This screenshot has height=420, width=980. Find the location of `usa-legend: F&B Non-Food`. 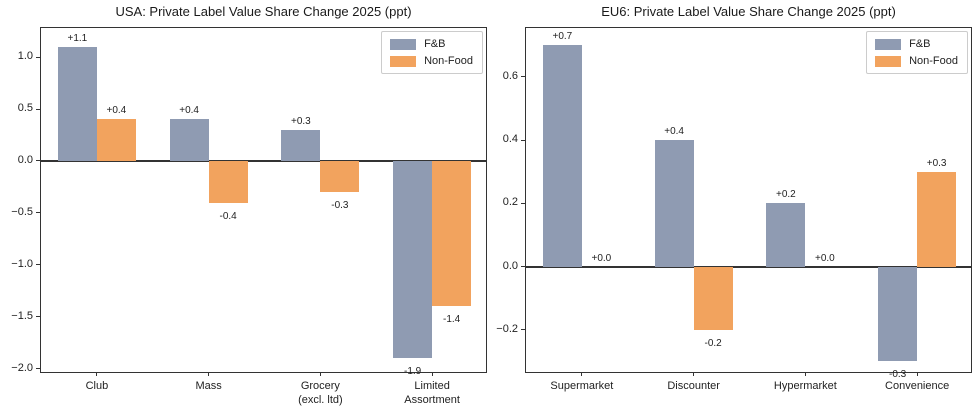

usa-legend: F&B Non-Food is located at coordinates (432, 52).